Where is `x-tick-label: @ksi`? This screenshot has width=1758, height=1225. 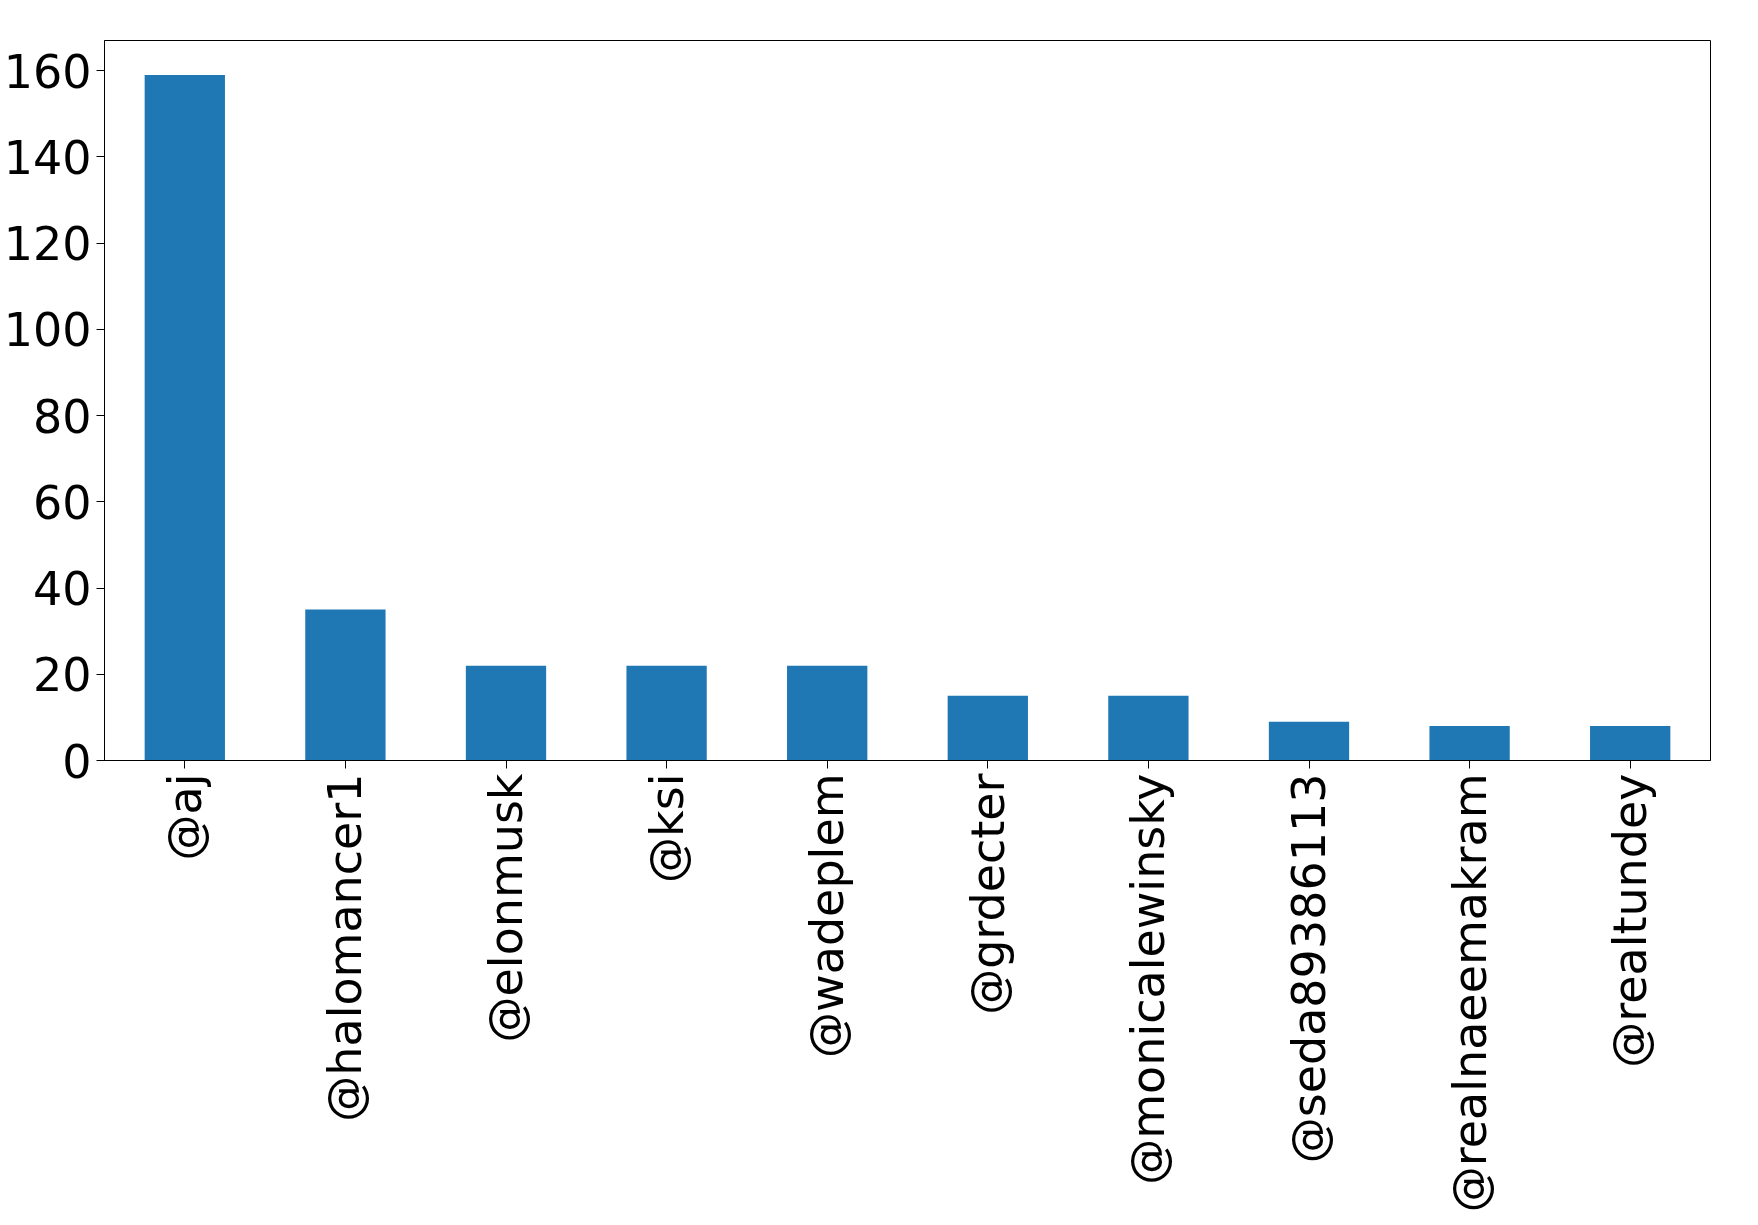 x-tick-label: @ksi is located at coordinates (666, 828).